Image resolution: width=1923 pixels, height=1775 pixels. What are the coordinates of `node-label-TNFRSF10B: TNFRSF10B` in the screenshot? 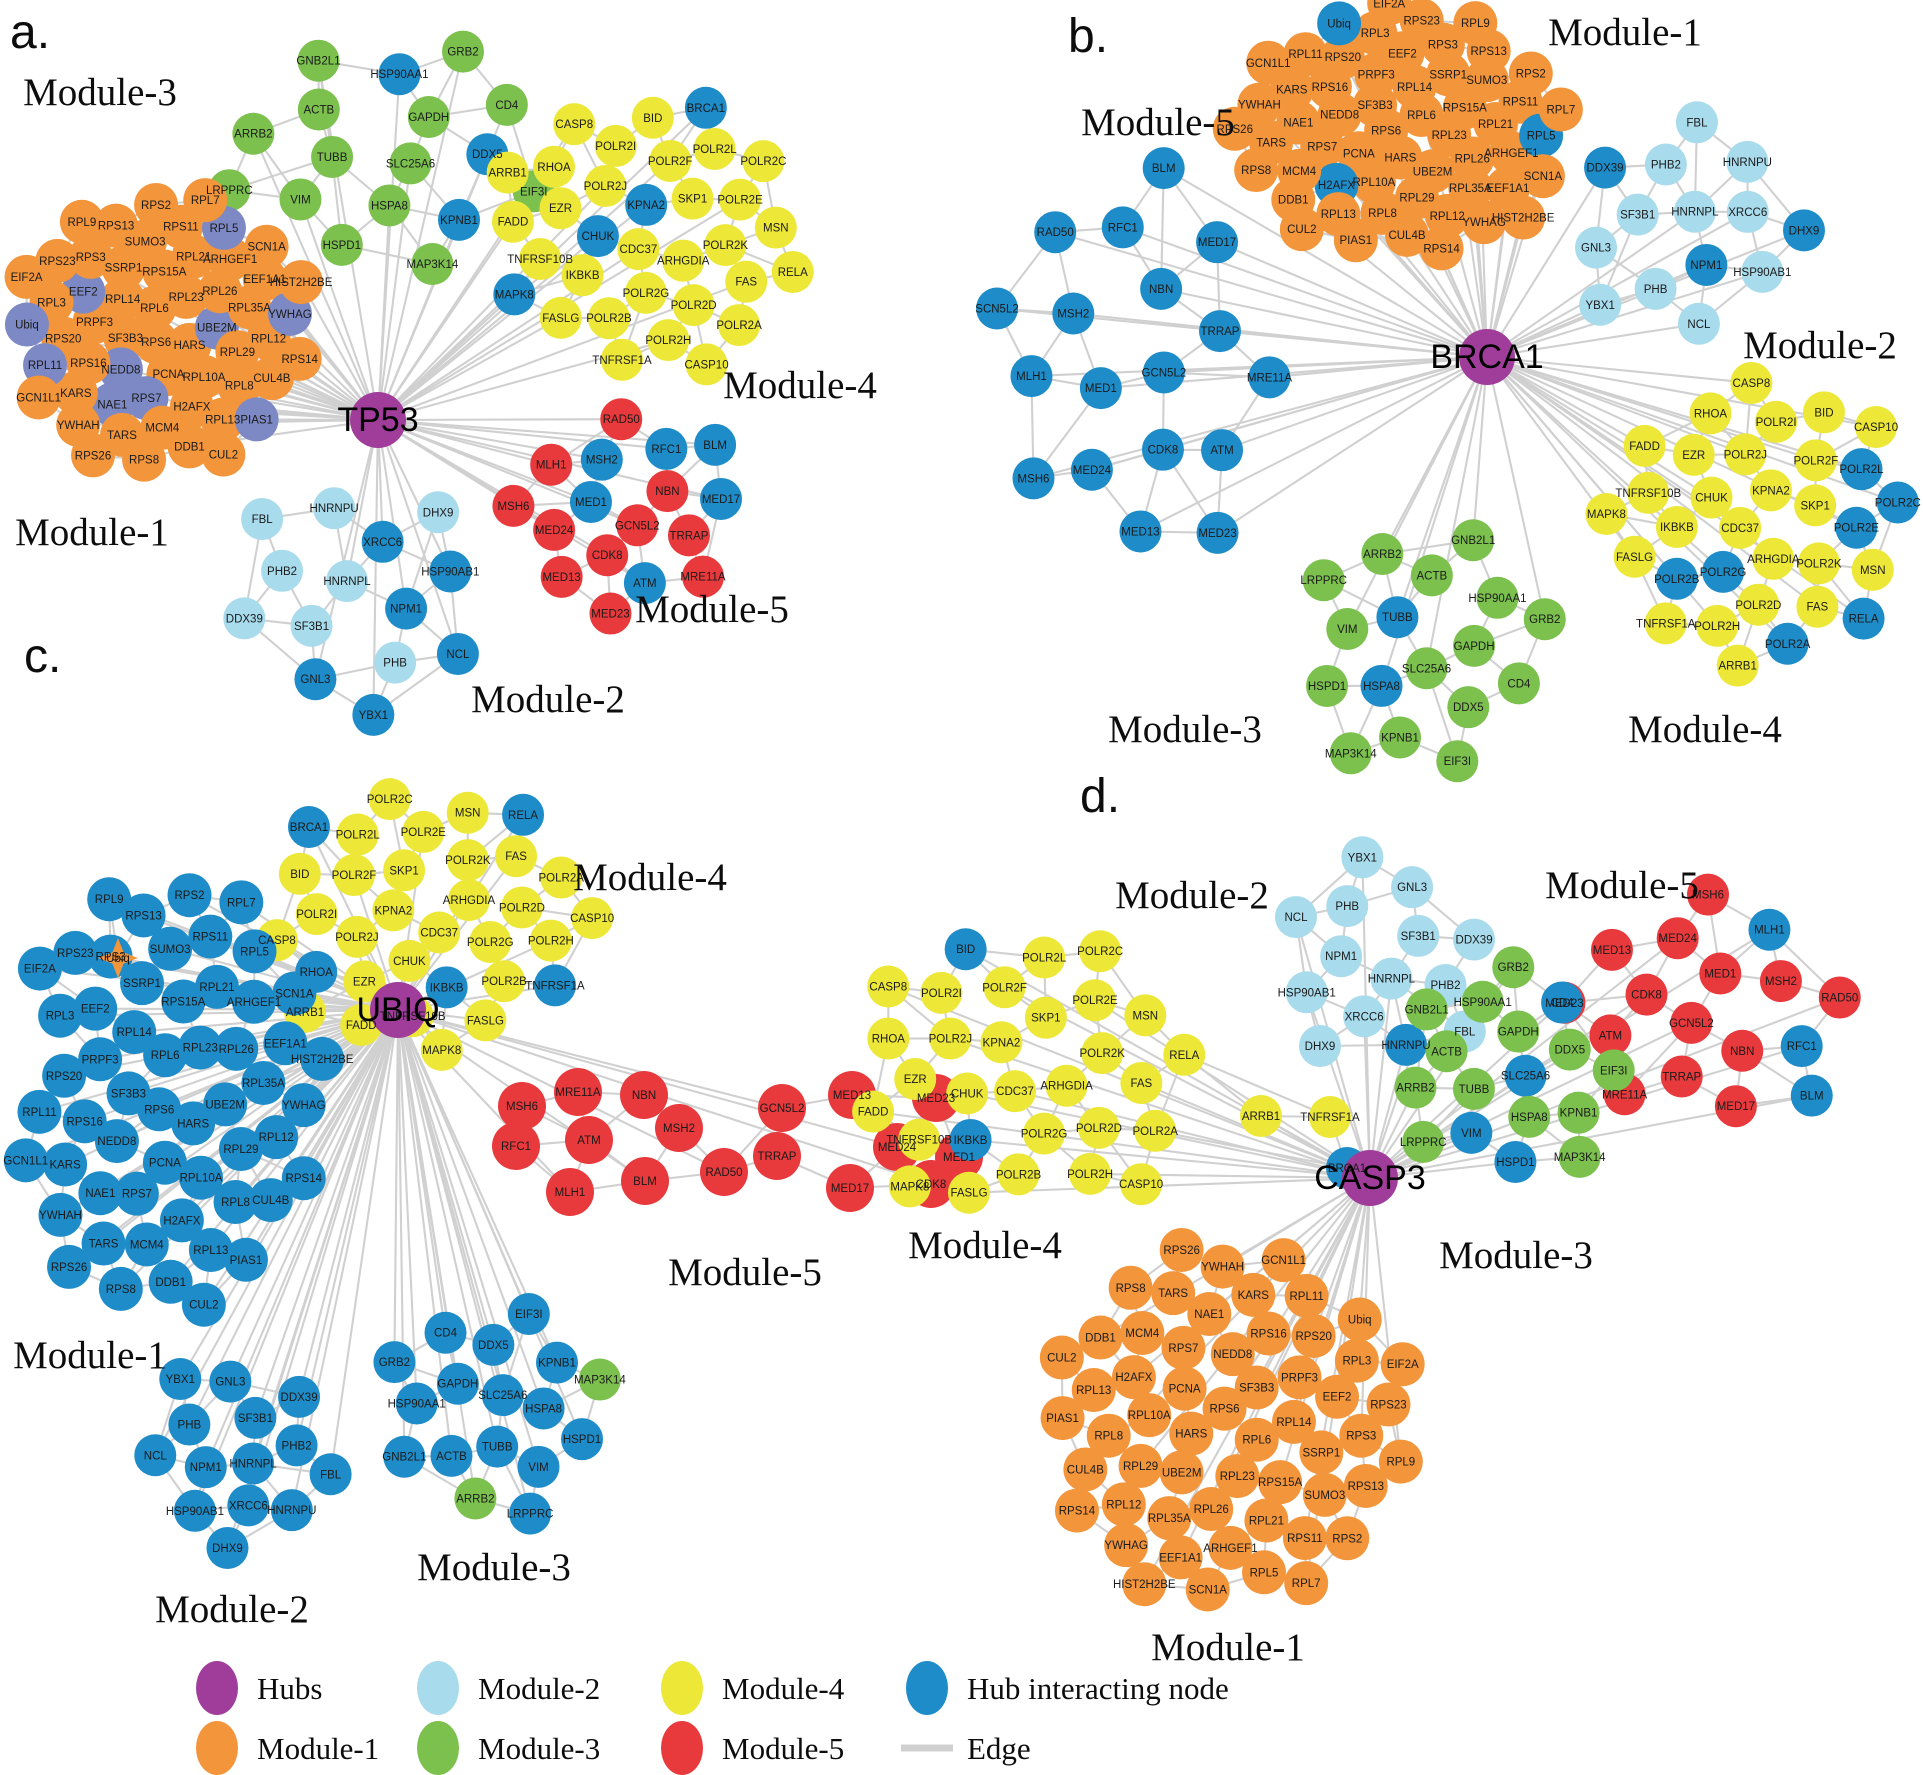 It's located at (1648, 494).